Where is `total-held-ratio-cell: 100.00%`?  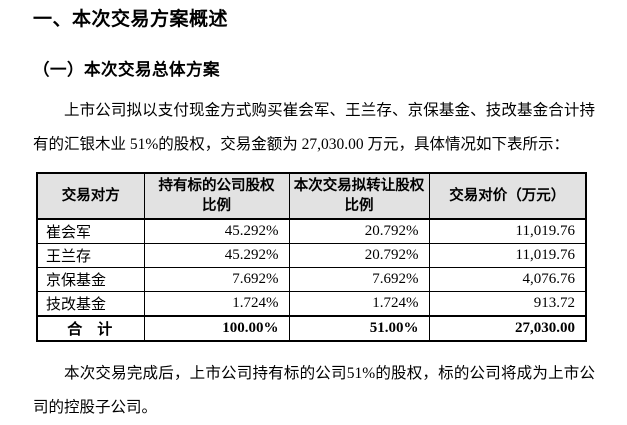
total-held-ratio-cell: 100.00% is located at coordinates (216, 328).